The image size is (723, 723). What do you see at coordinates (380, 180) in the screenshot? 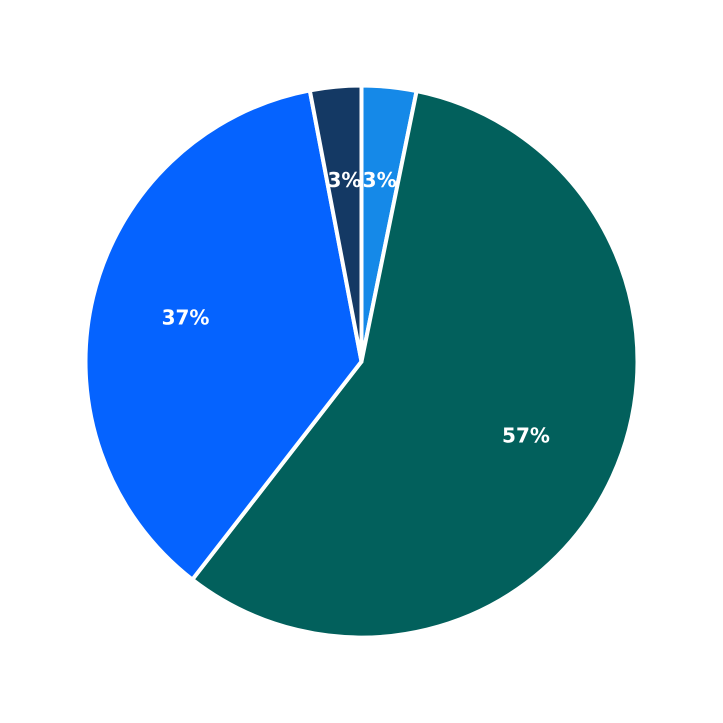
I see `pie-slice-label-0: 3%` at bounding box center [380, 180].